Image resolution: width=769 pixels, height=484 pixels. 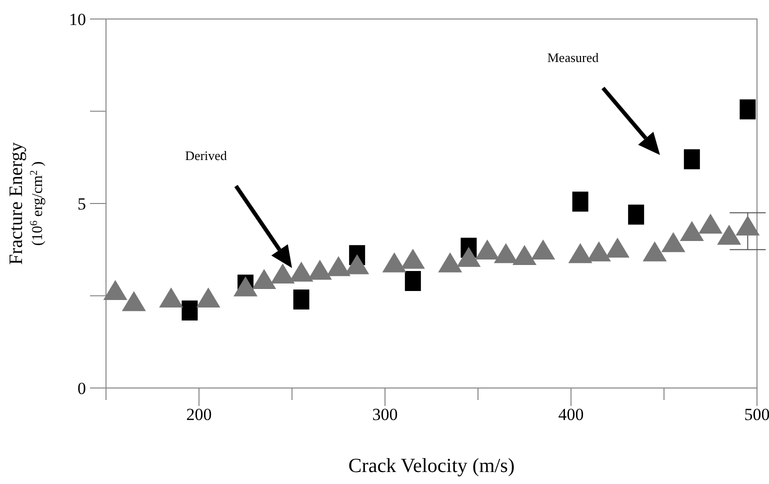 I want to click on x-tick-label: 200, so click(x=199, y=414).